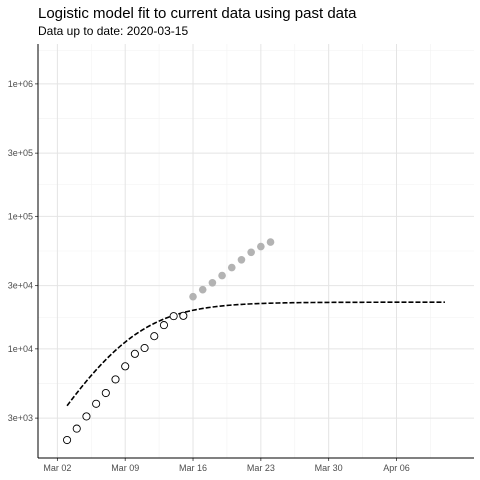  Describe the element at coordinates (20, 286) in the screenshot. I see `y-tick-label: 3e+04` at that location.